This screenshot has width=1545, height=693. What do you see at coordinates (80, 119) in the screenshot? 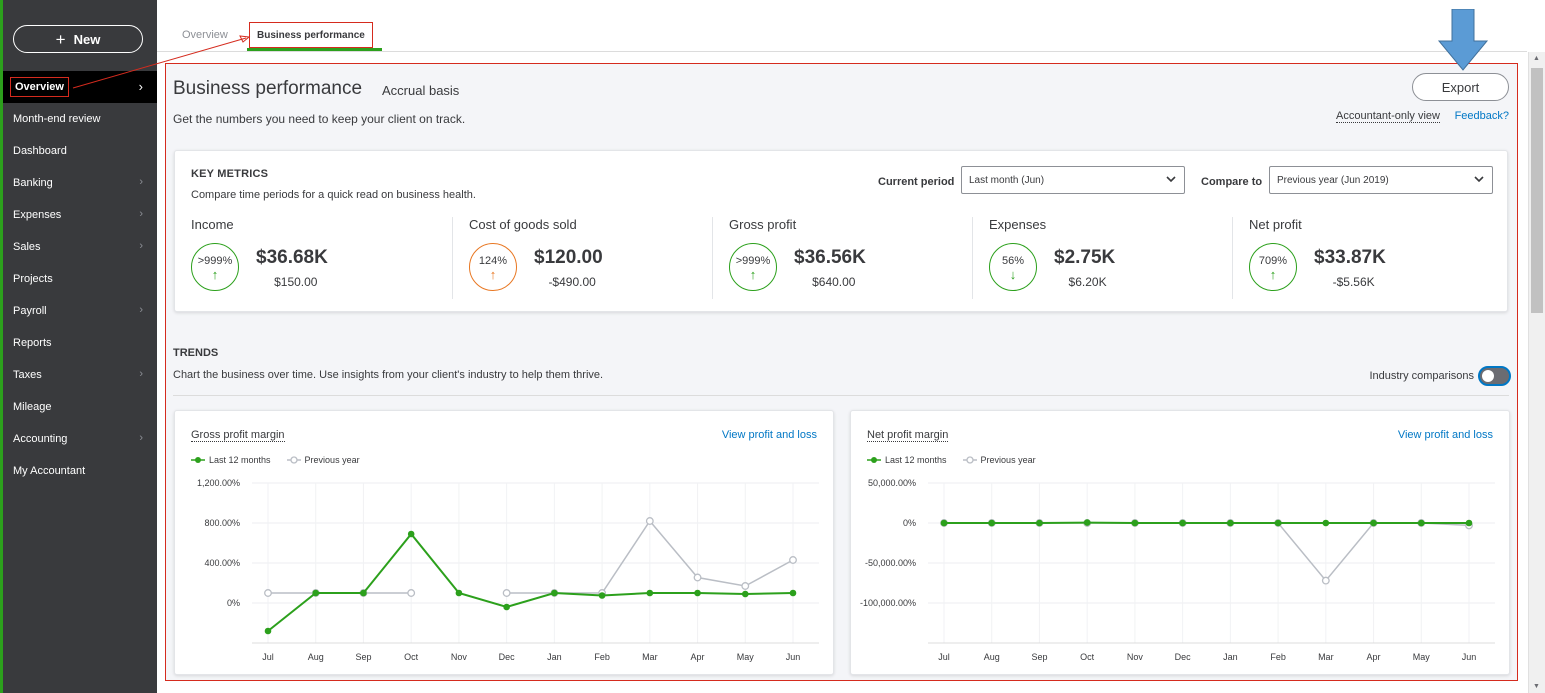
I see `sidebar-item-month-end-review: Month-end review` at bounding box center [80, 119].